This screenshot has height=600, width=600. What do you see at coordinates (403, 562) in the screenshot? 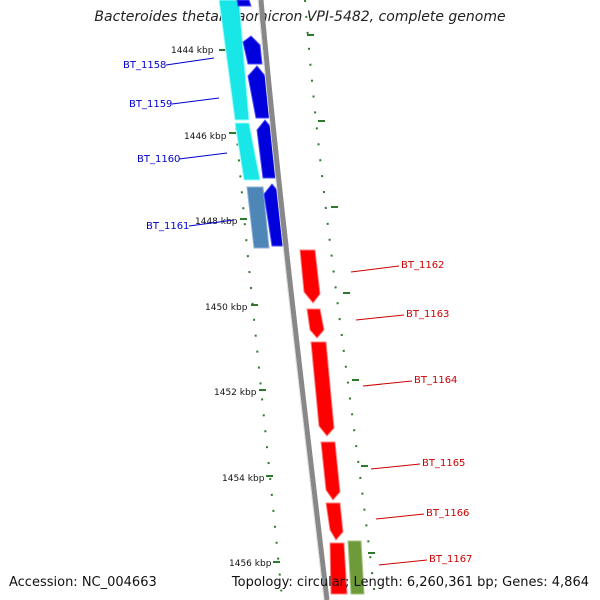
I see `leader-bt1167` at bounding box center [403, 562].